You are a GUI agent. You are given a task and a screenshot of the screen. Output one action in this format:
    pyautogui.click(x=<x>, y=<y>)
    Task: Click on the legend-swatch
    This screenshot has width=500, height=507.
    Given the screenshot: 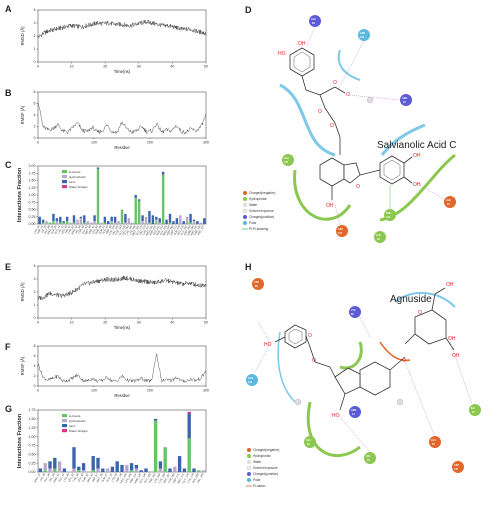 What is the action you would take?
    pyautogui.click(x=64, y=416)
    